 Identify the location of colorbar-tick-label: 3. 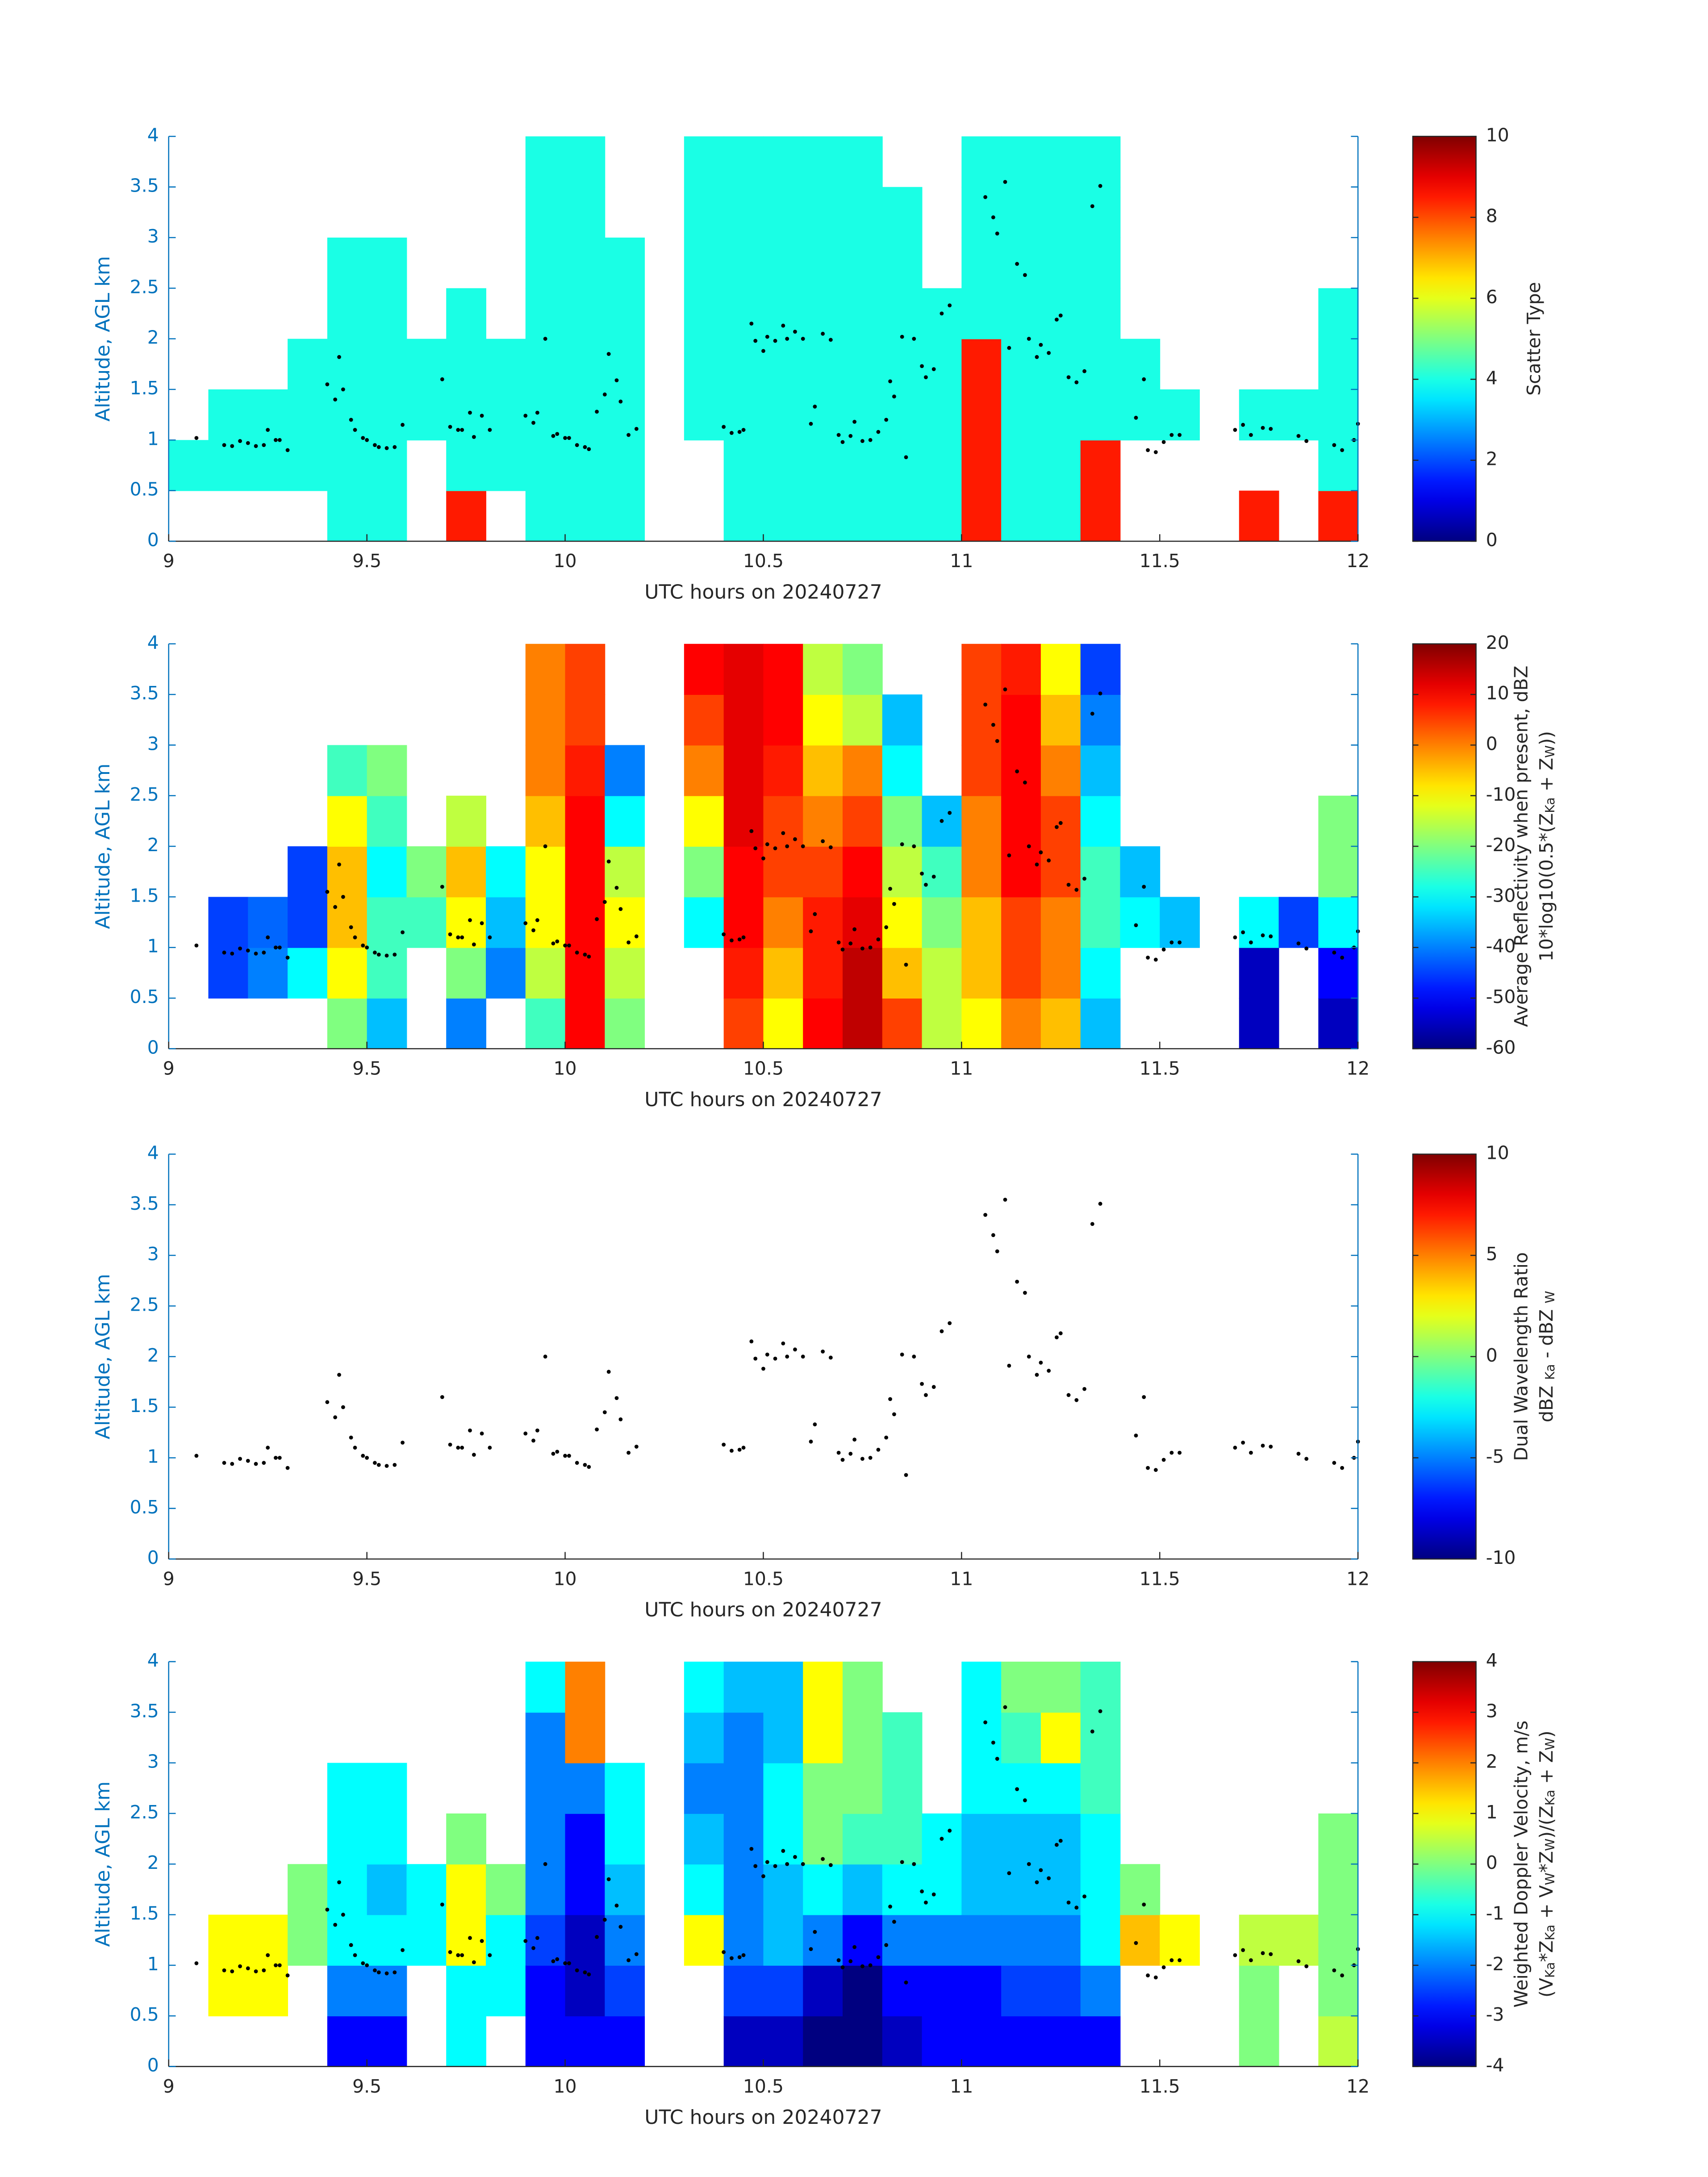
(1492, 1711).